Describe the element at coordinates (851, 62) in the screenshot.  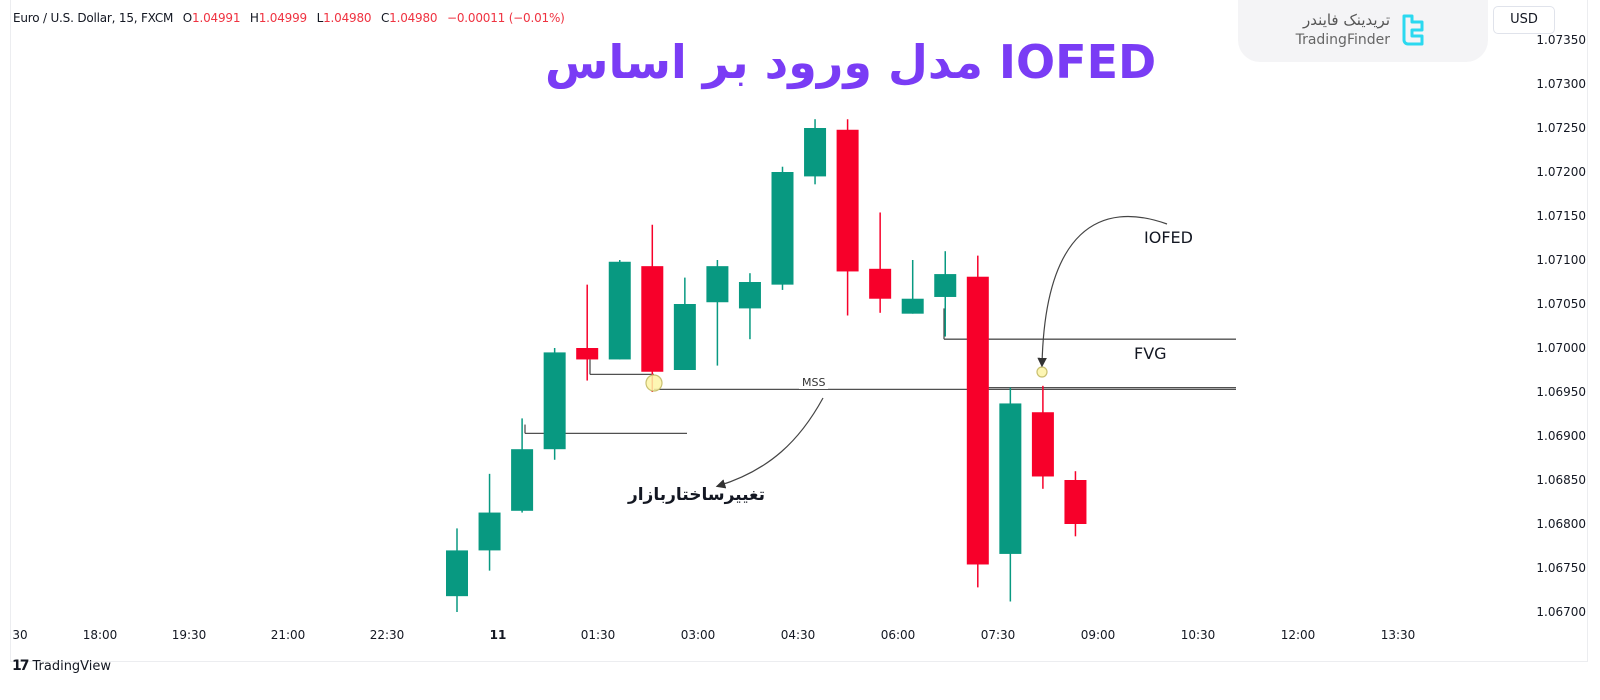
I see `headline-title: مدل ورود بر اساس IOFED` at that location.